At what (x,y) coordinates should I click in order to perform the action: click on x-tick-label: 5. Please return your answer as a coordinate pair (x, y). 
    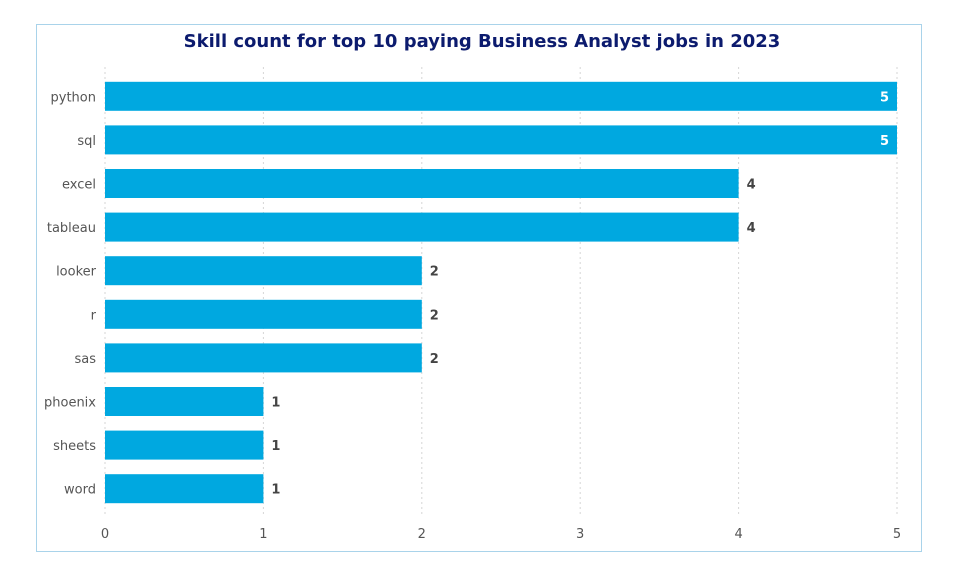
    Looking at the image, I should click on (897, 534).